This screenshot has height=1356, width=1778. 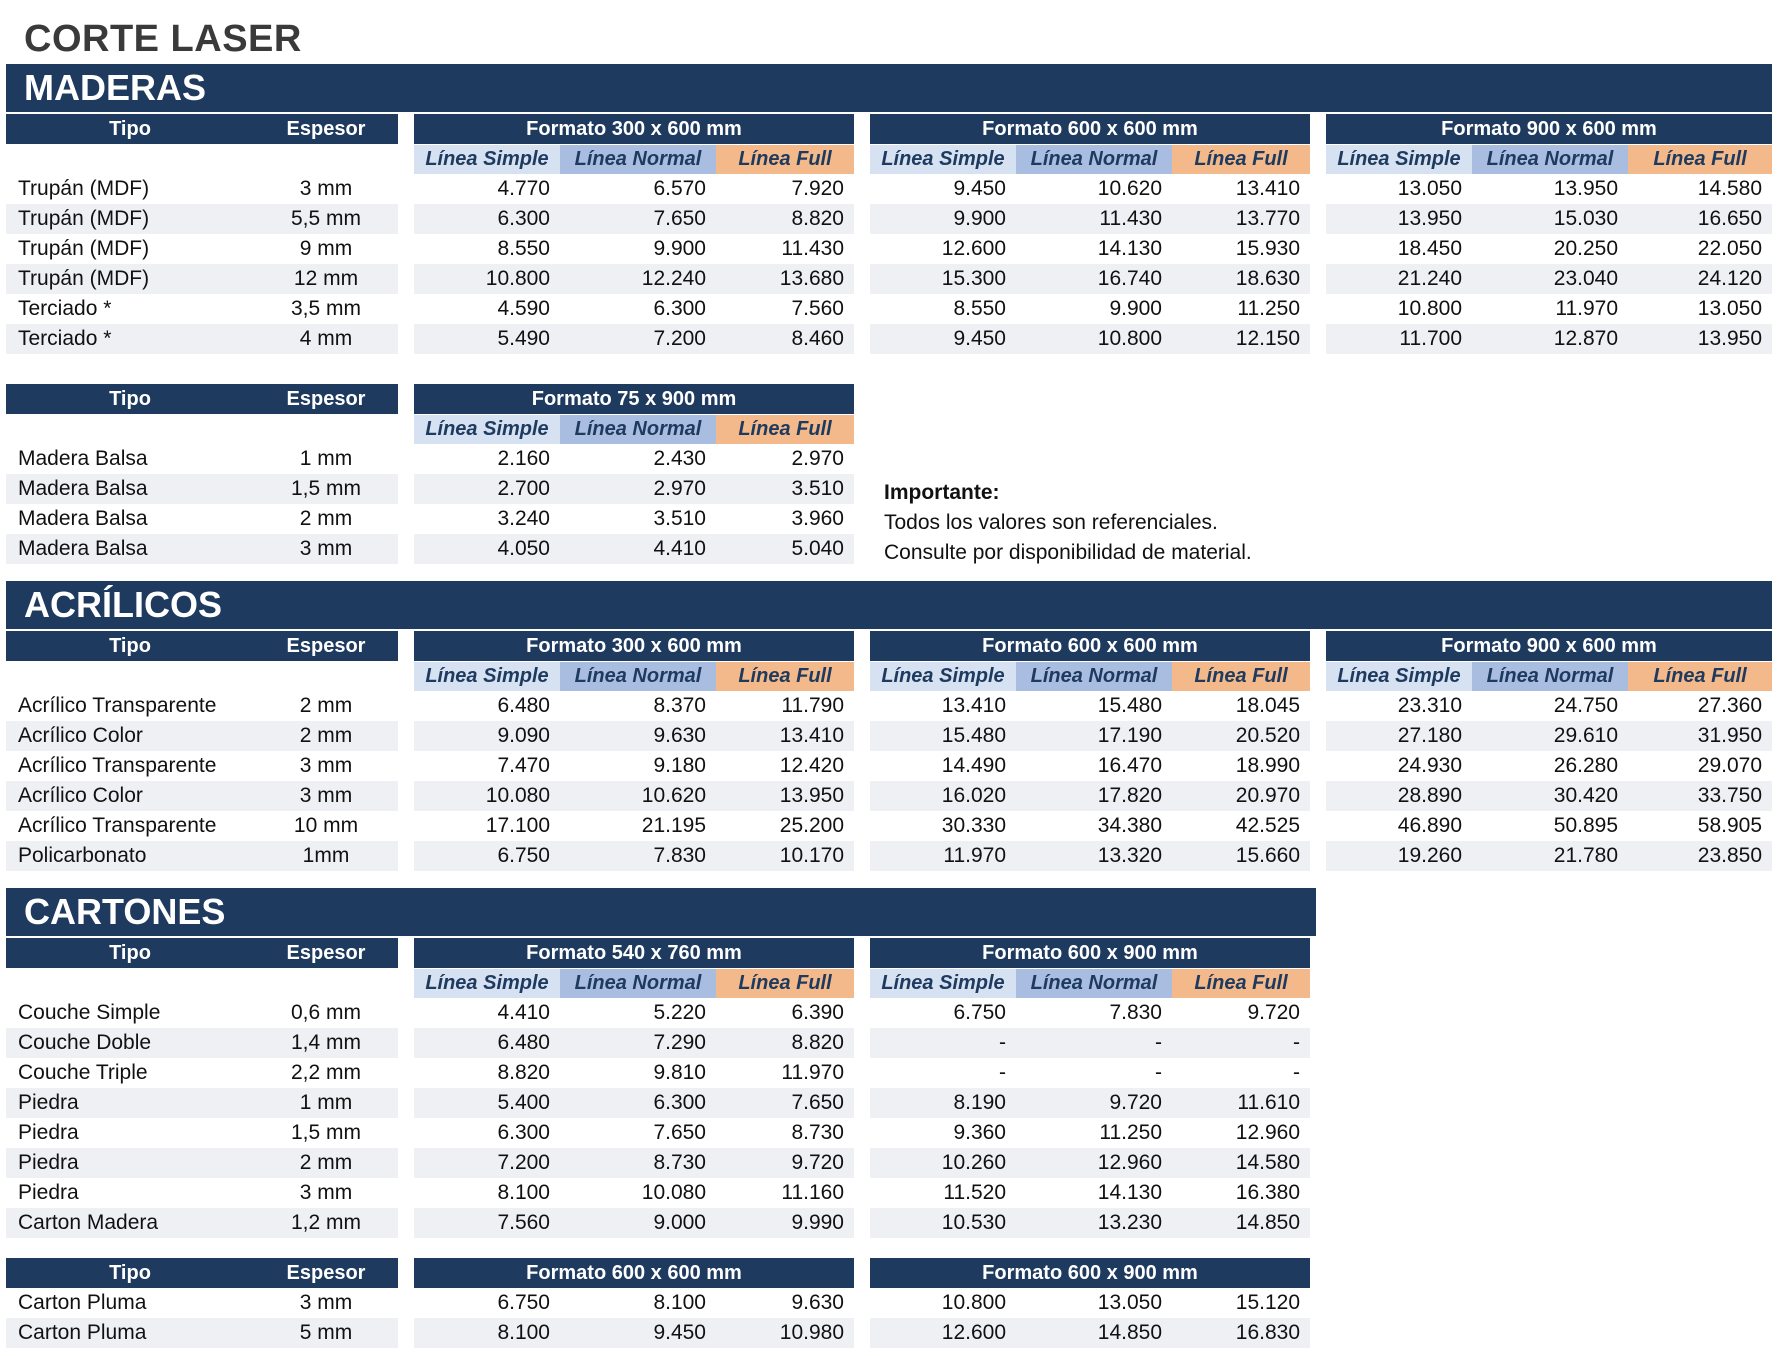 What do you see at coordinates (673, 278) in the screenshot?
I see `price-cell: 12.240` at bounding box center [673, 278].